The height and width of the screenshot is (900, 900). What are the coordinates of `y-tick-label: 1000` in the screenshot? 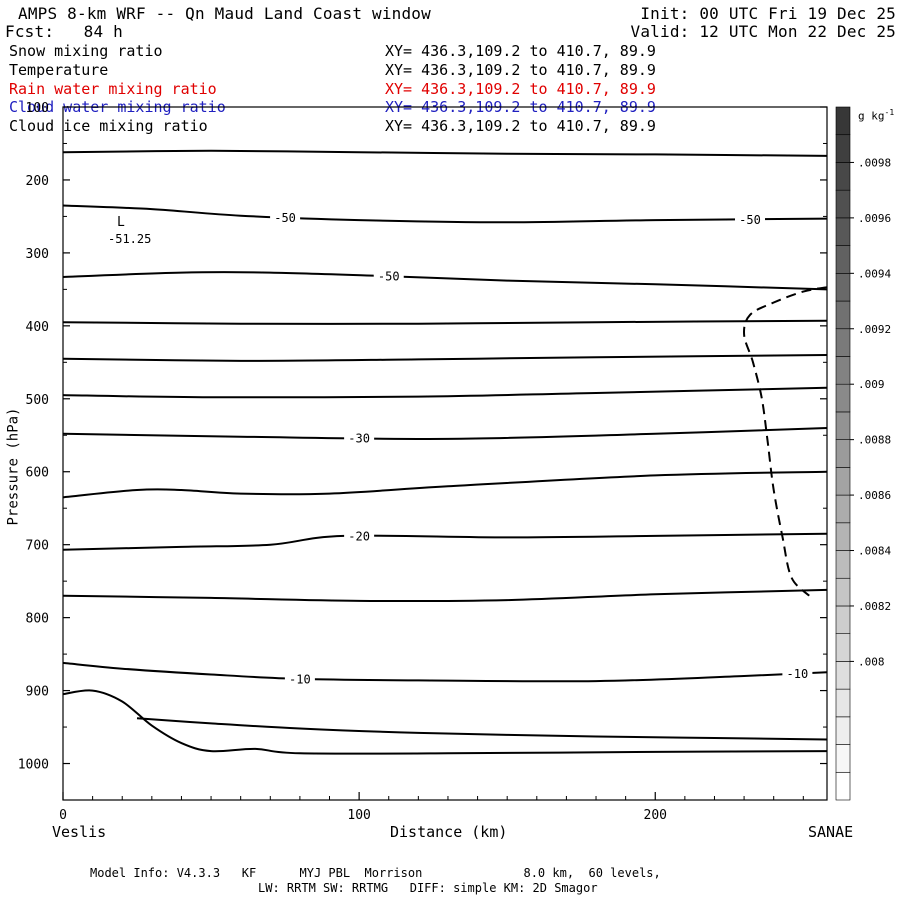 It's located at (33, 765).